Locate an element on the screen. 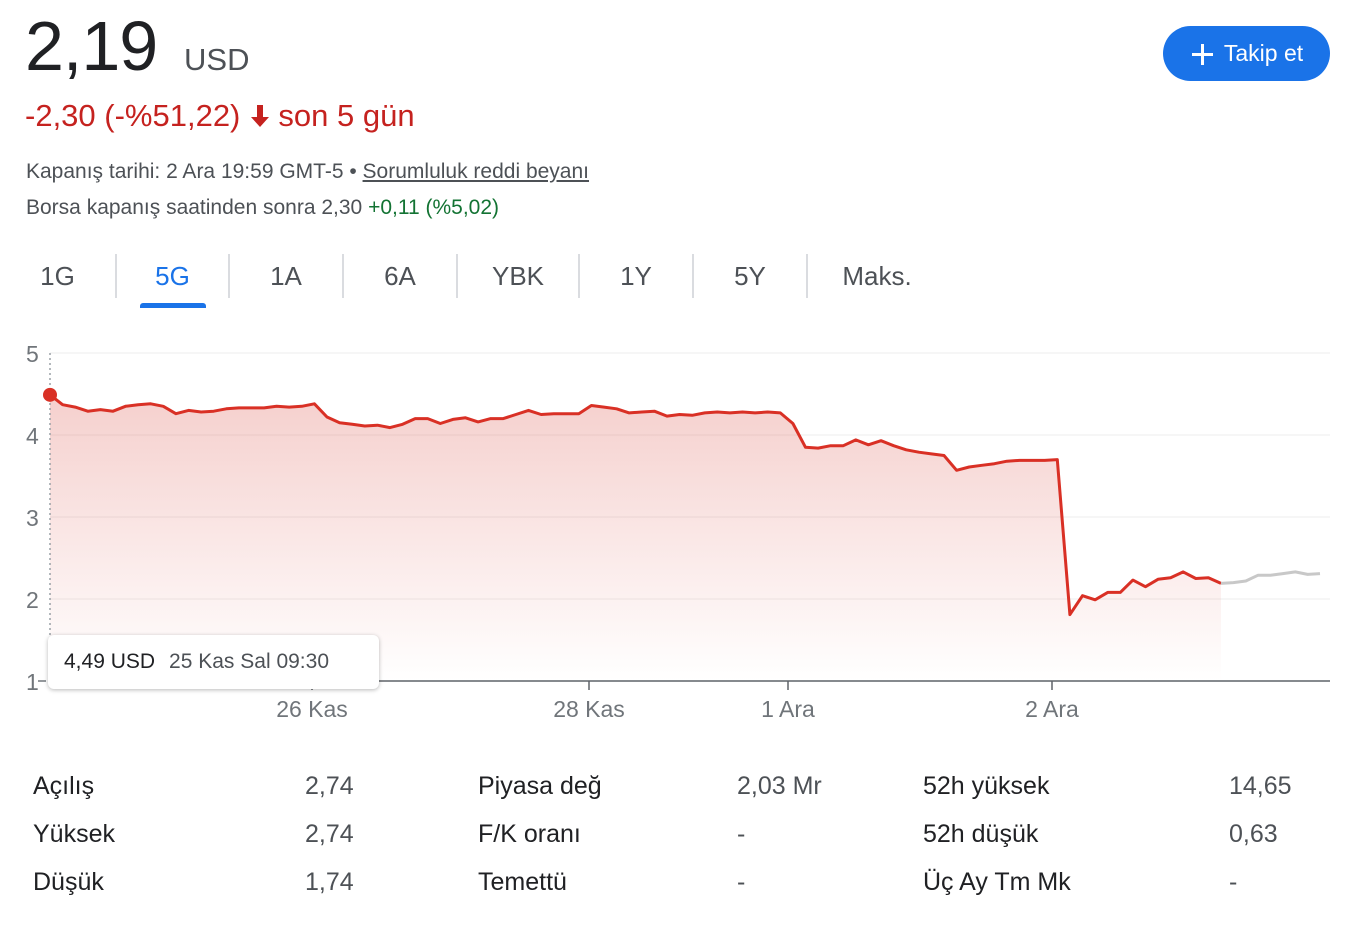 The image size is (1354, 940). chart-tooltip: 4,49 USD 25 Kas Sal 09:30 is located at coordinates (213, 662).